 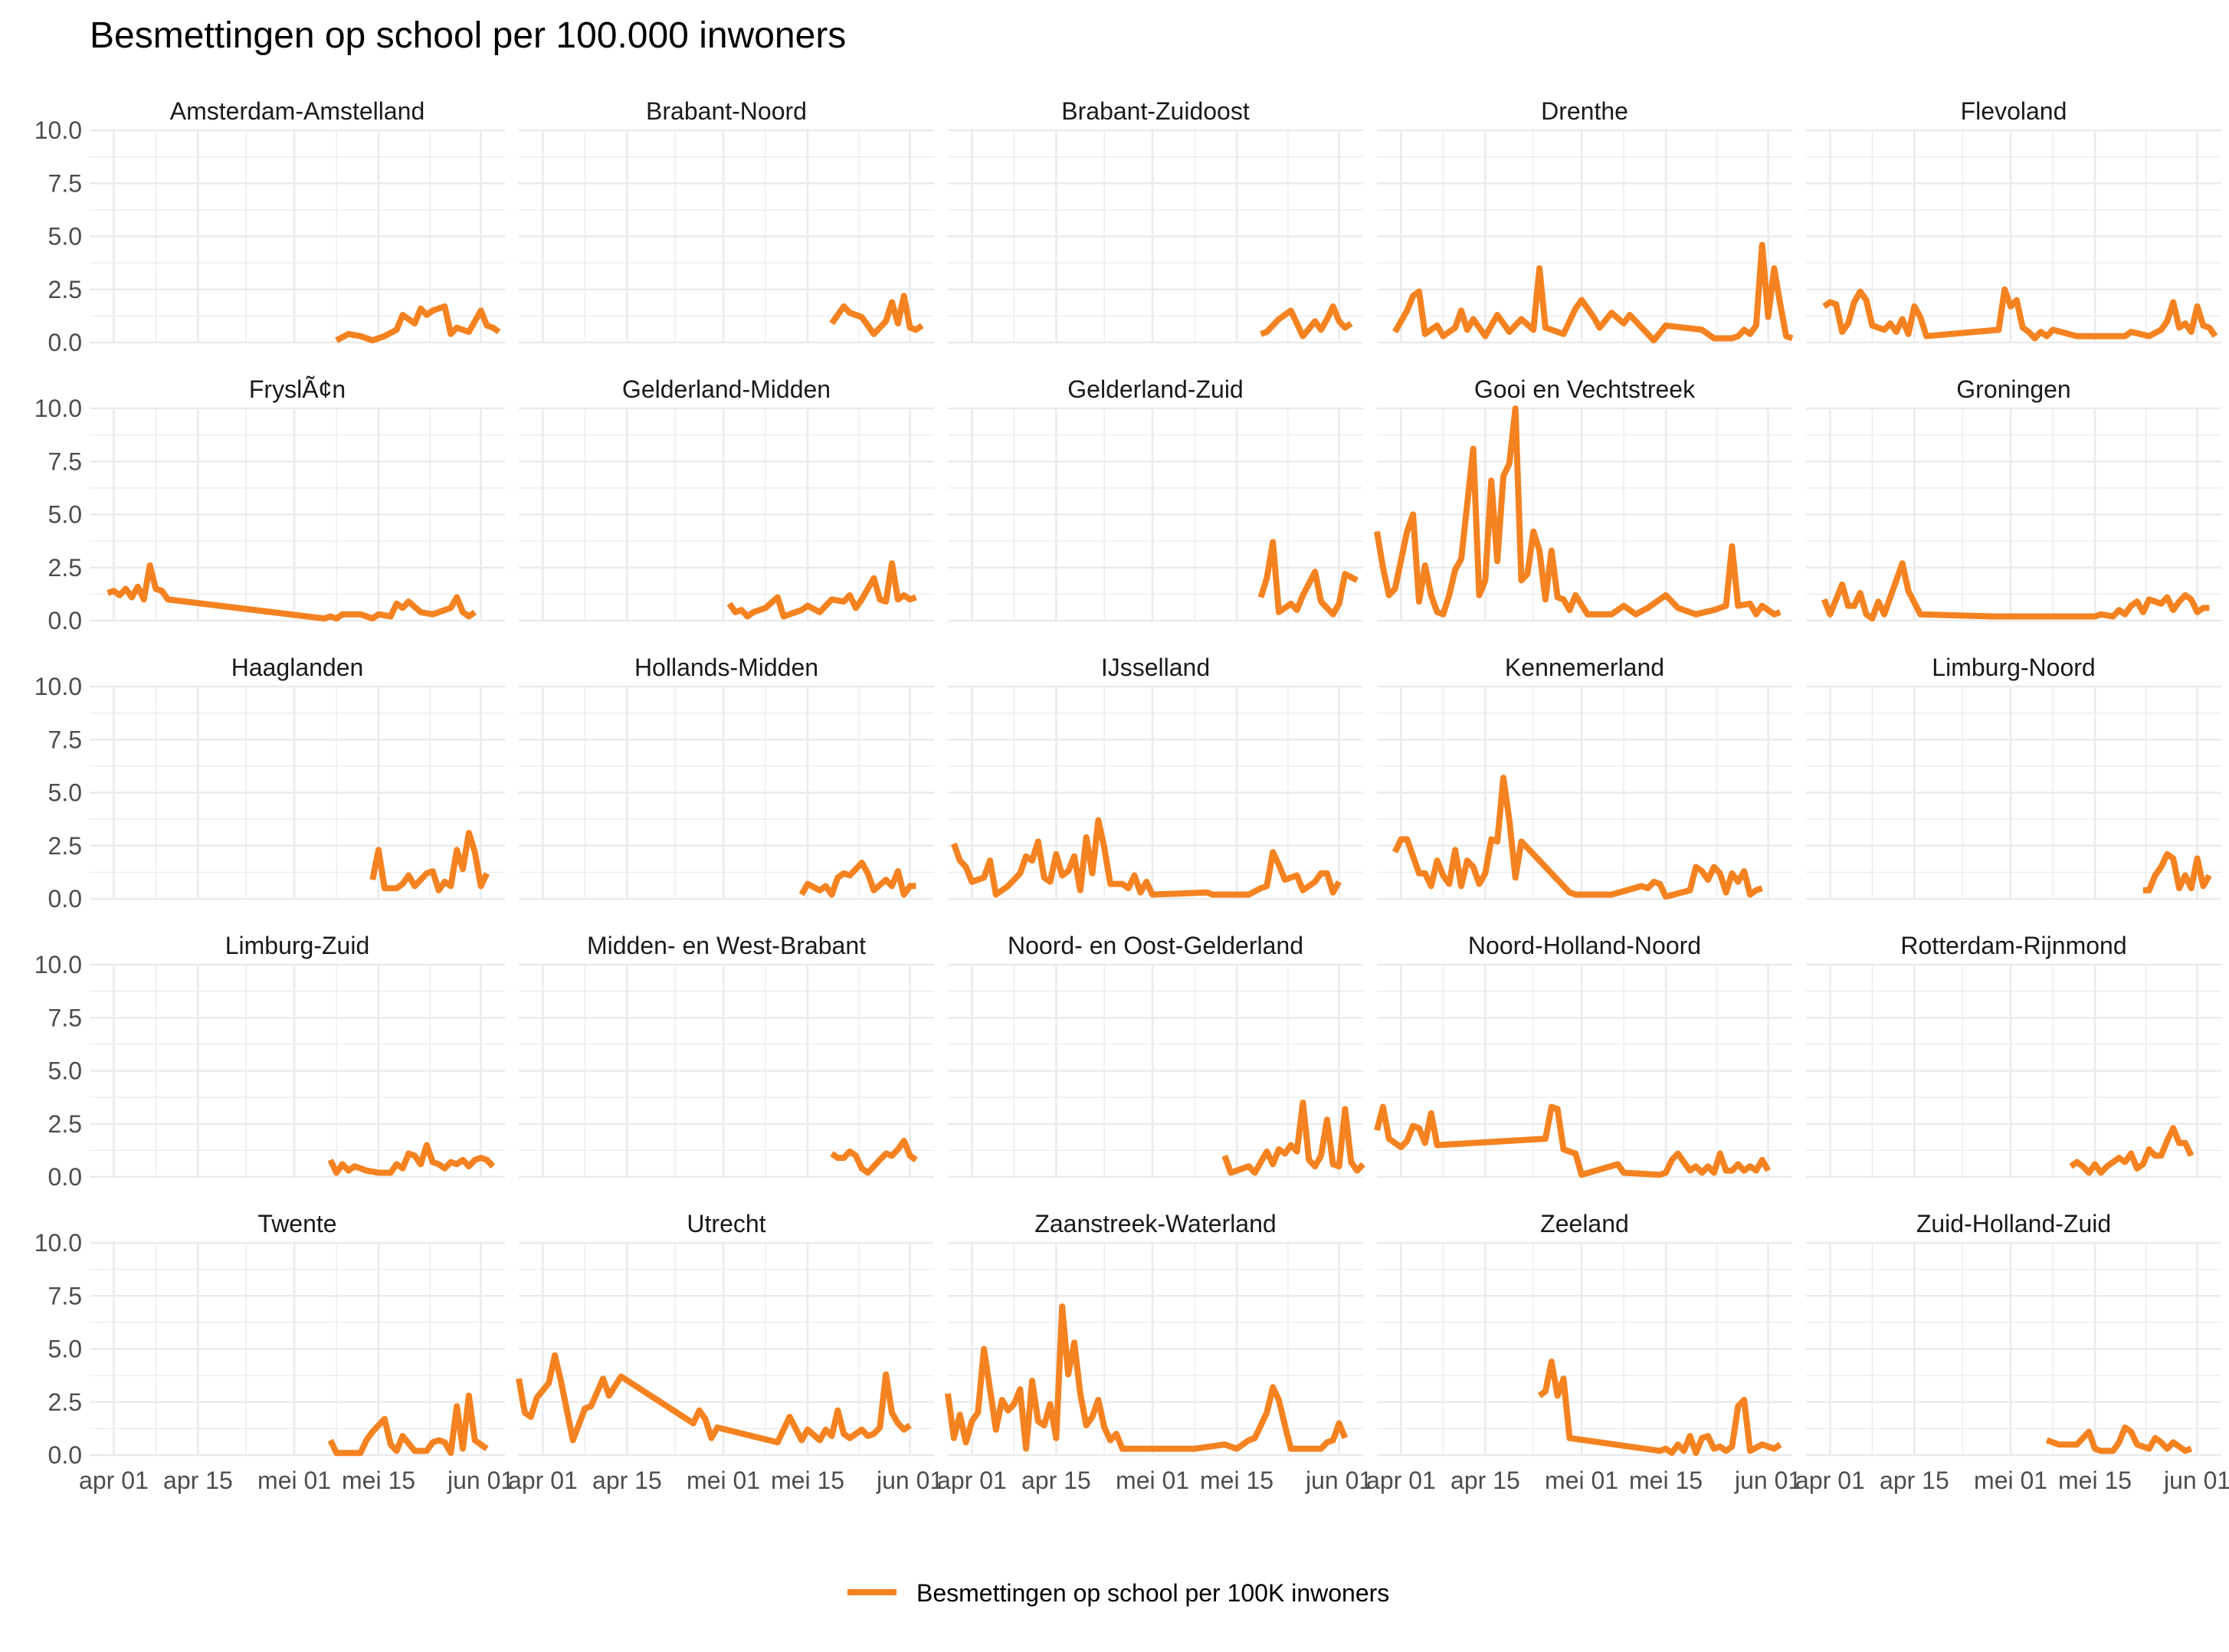 I want to click on facet-panel: Gelderland-Midden, so click(x=726, y=499).